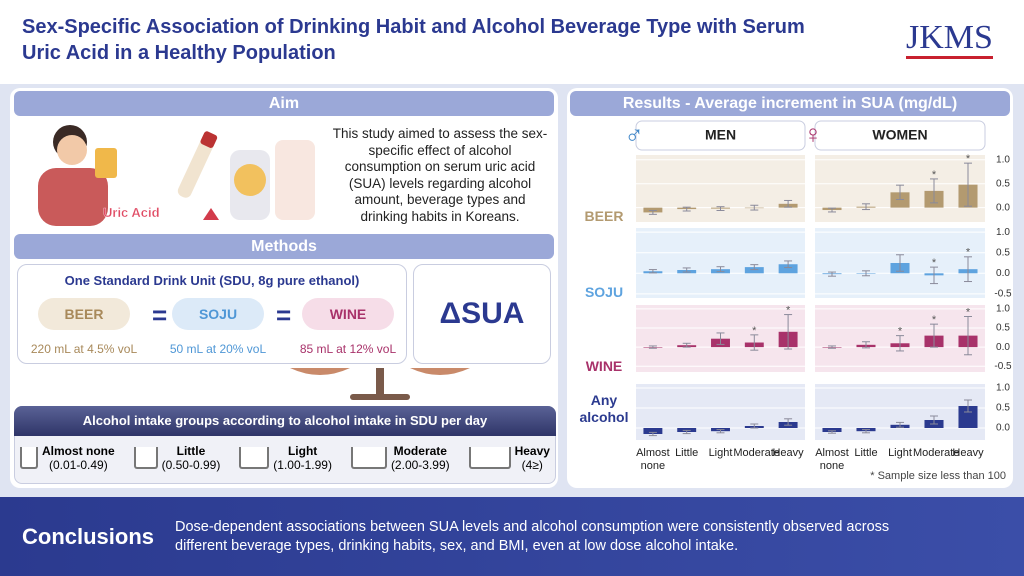  Describe the element at coordinates (84, 349) in the screenshot. I see `drink-amount: 220 mL at 4.5% voL` at that location.